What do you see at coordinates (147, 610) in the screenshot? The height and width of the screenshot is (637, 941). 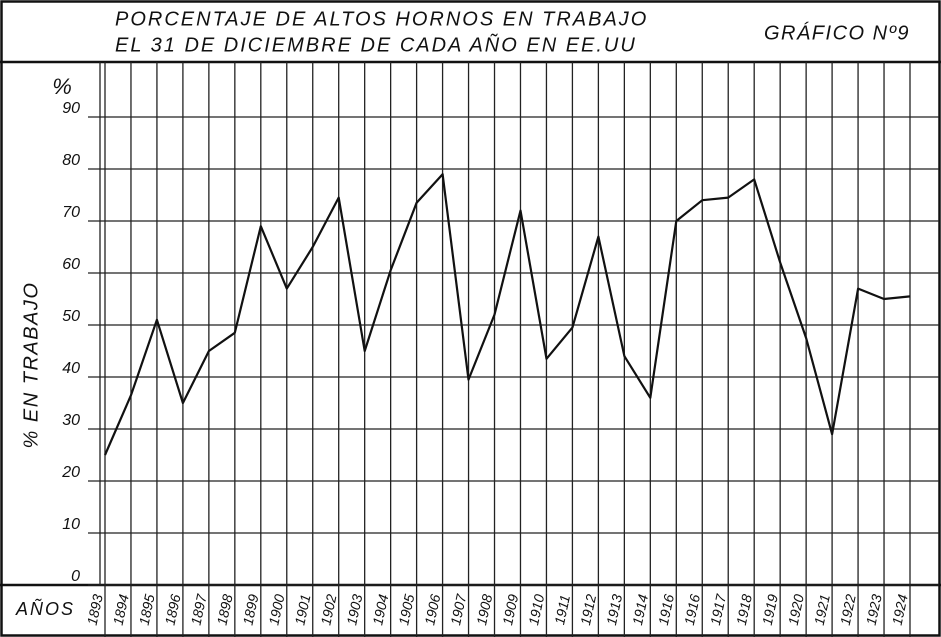 I see `x-tick-label: 1895` at bounding box center [147, 610].